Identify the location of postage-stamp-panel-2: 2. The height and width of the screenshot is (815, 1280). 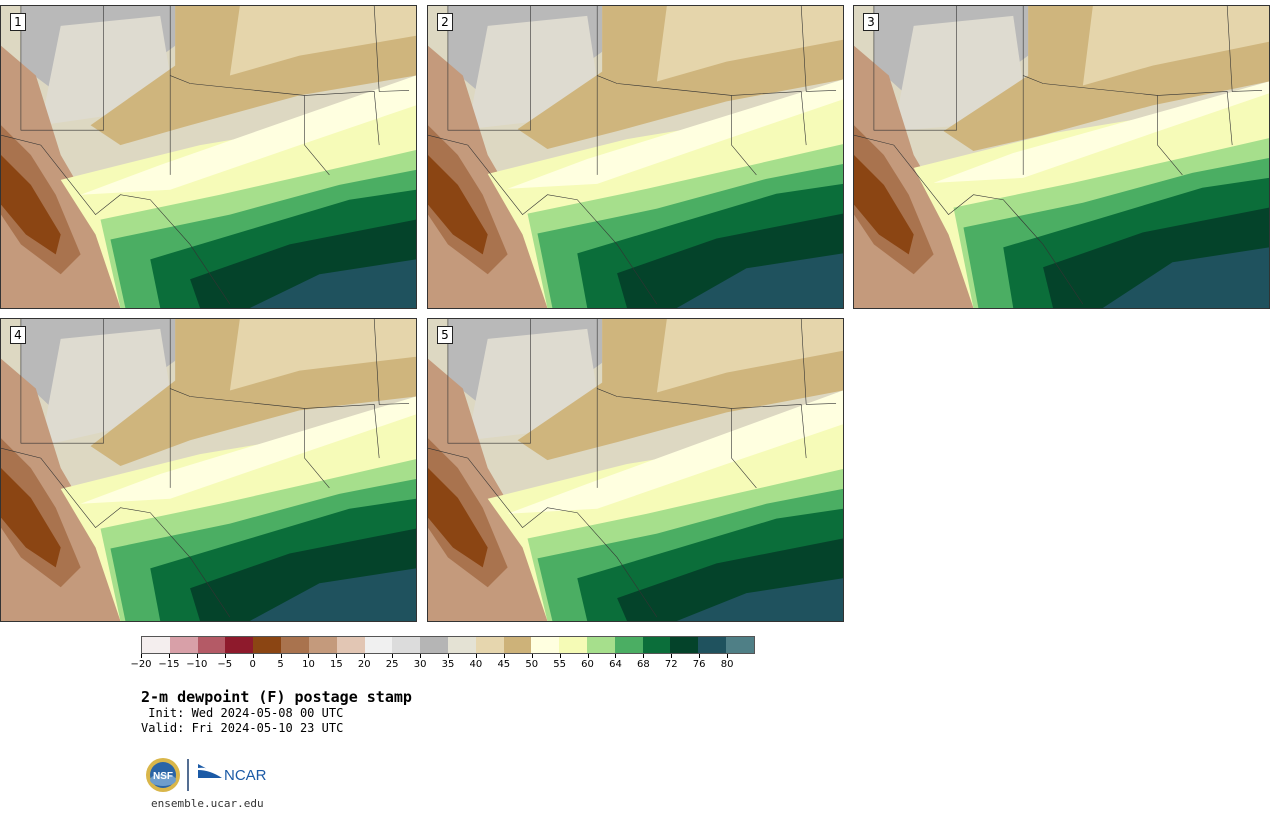
(635, 157).